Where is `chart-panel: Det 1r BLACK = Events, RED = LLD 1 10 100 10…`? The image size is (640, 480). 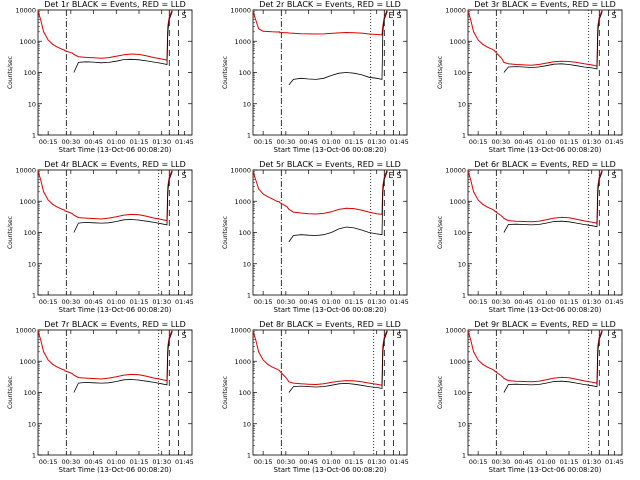 chart-panel: Det 1r BLACK = Events, RED = LLD 1 10 100 10… is located at coordinates (100, 77).